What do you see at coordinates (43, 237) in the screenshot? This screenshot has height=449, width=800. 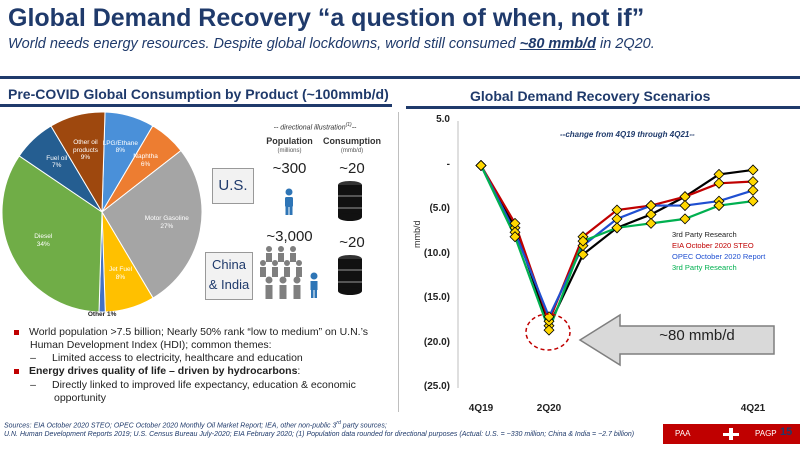 I see `pie-label-name: Diesel` at bounding box center [43, 237].